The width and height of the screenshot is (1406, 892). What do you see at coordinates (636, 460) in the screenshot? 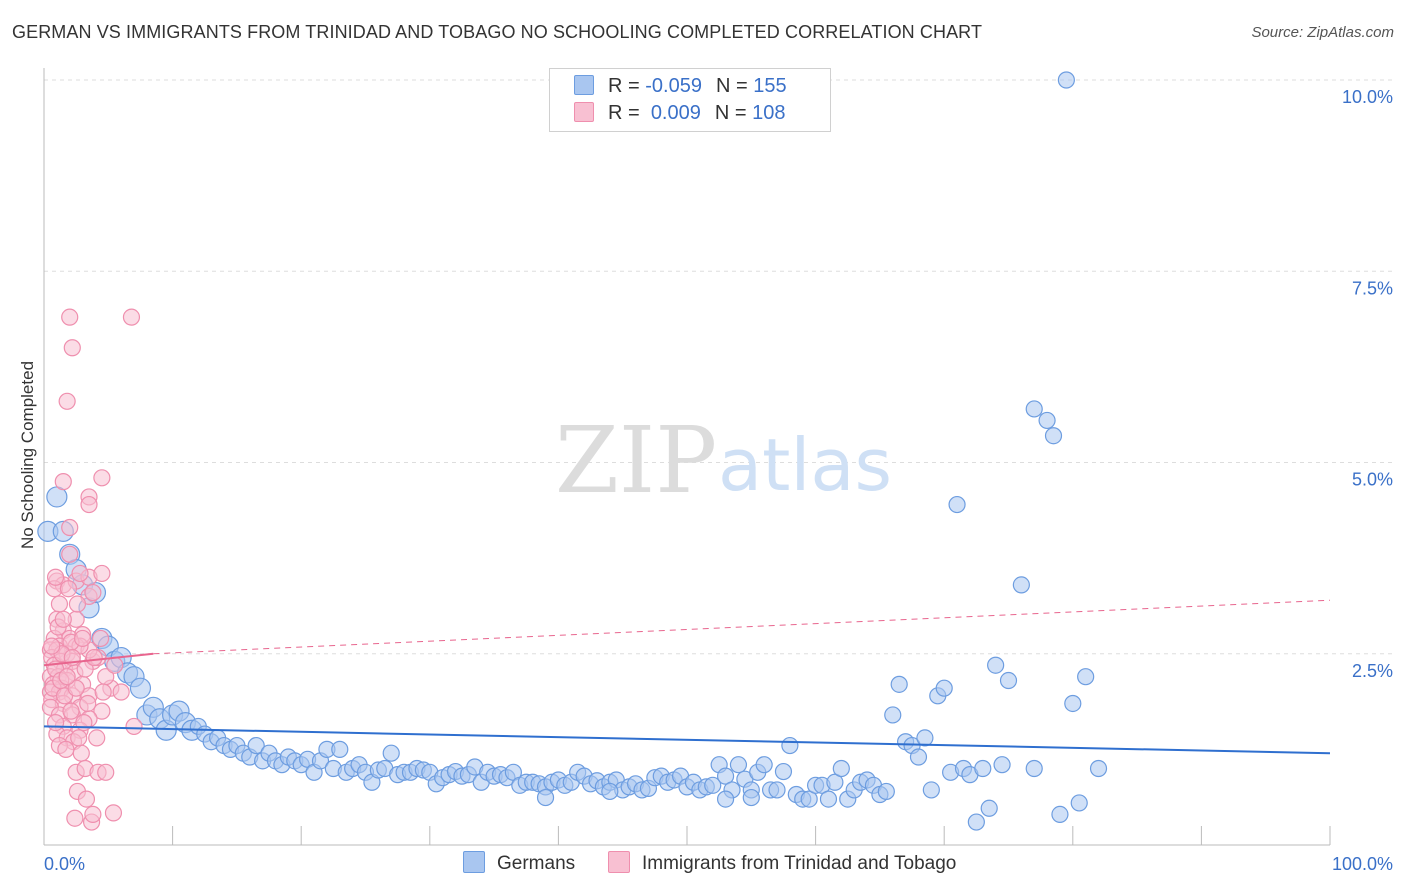
I see `watermark-zip: ZIP` at bounding box center [636, 460].